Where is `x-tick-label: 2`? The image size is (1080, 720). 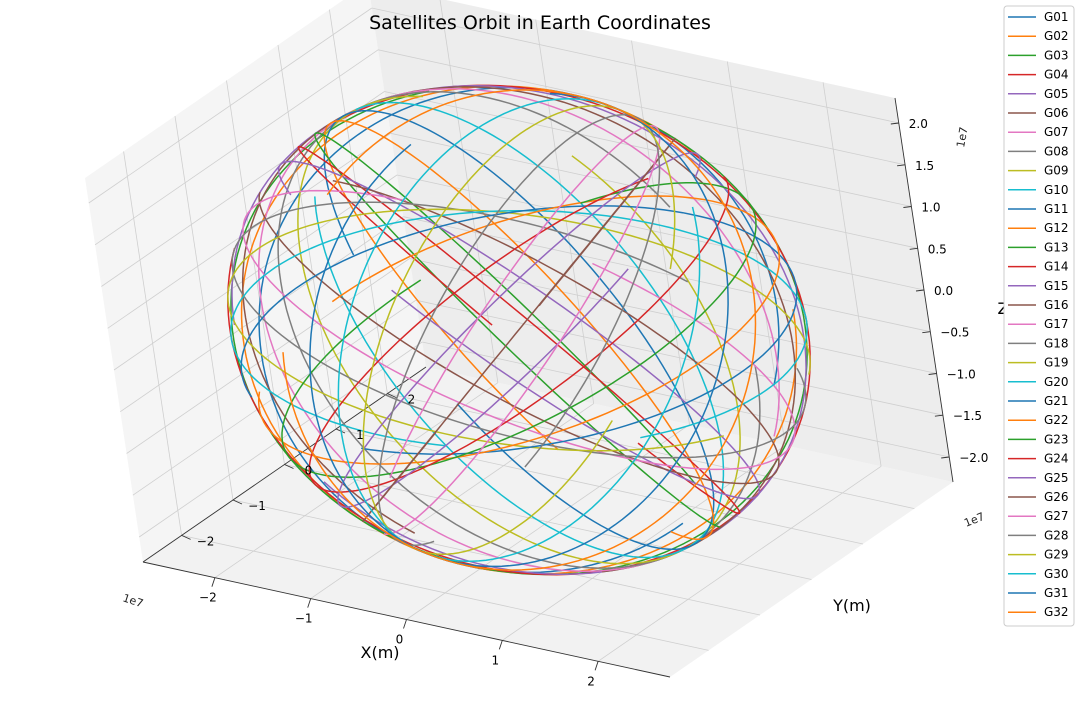 x-tick-label: 2 is located at coordinates (591, 681).